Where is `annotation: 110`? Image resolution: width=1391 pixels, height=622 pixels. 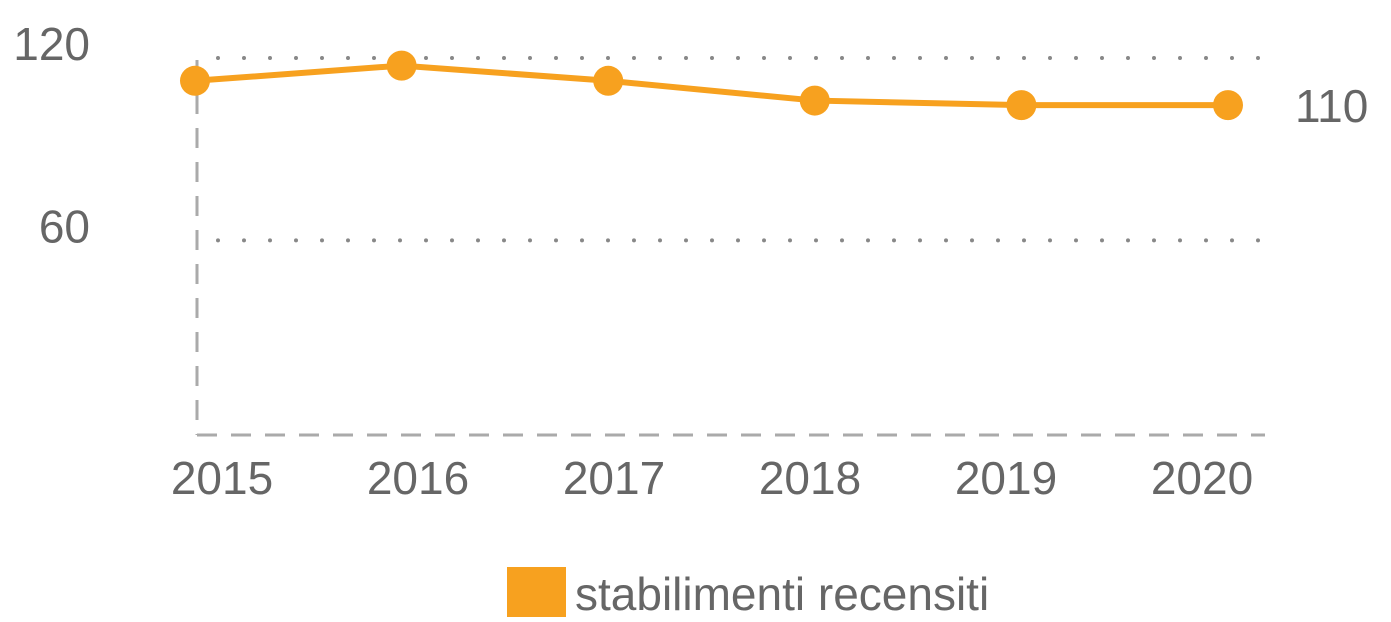
annotation: 110 is located at coordinates (1331, 106).